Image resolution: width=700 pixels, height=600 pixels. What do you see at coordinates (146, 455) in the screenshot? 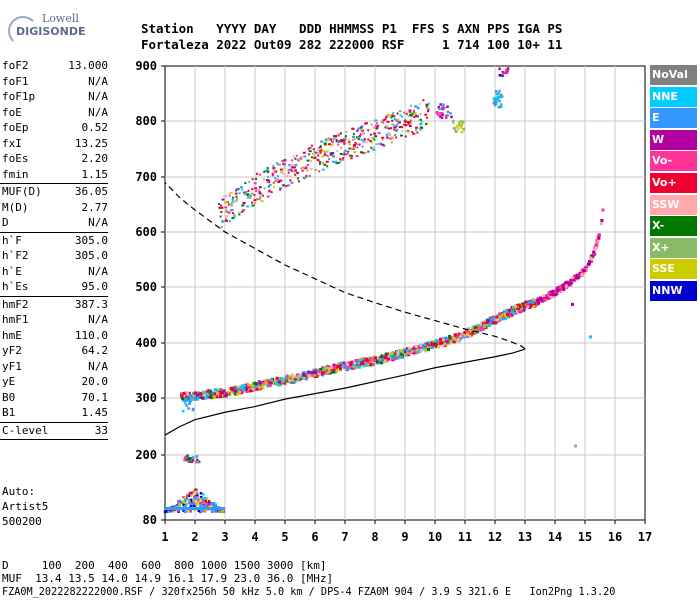
I see `y-tick-label: 200` at bounding box center [146, 455].